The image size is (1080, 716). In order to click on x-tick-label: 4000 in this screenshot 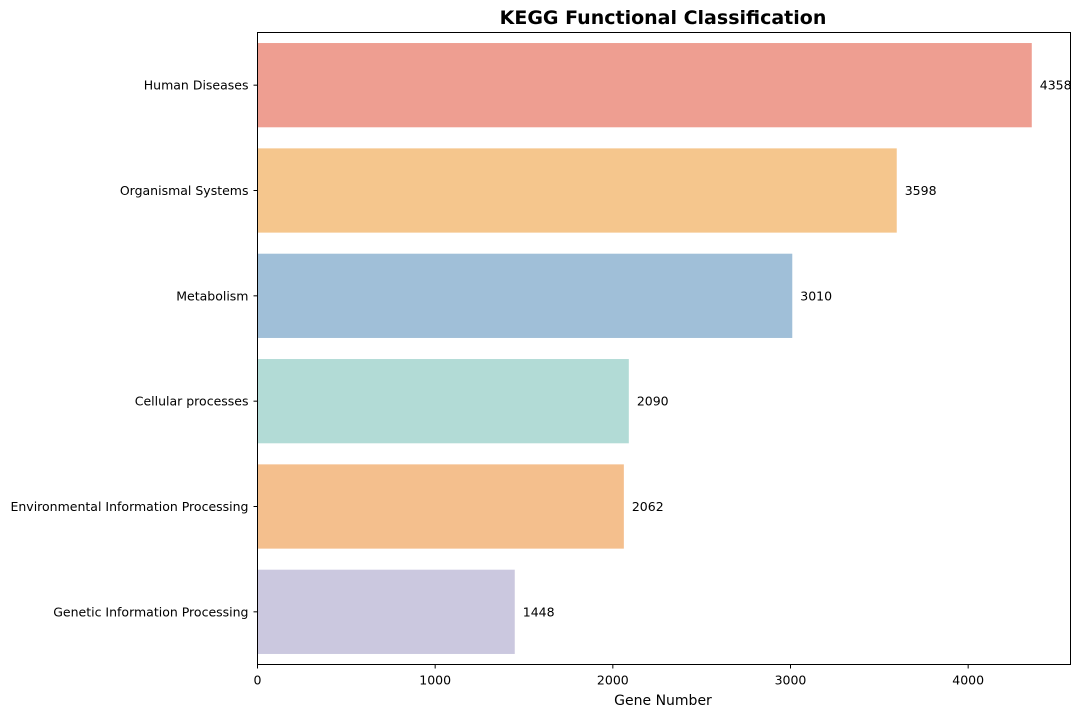, I will do `click(968, 680)`.